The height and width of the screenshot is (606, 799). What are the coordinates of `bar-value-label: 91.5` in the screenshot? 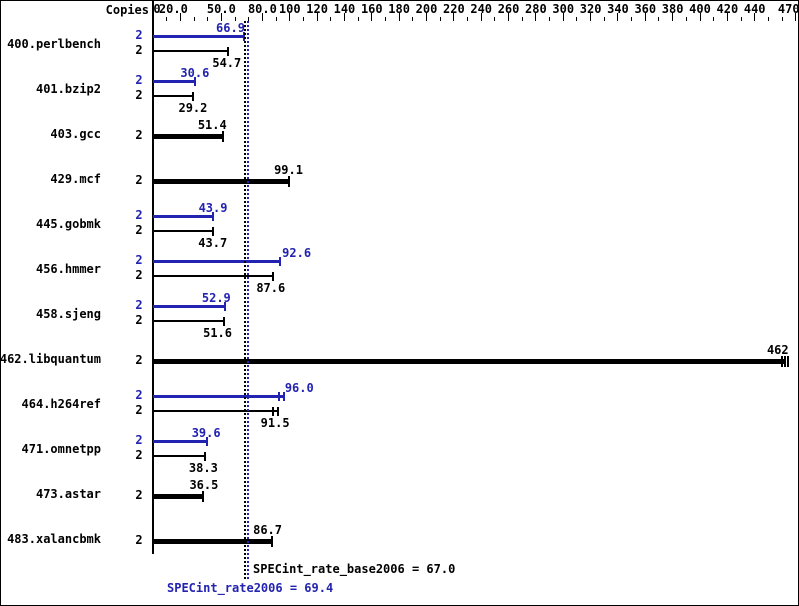 It's located at (275, 423).